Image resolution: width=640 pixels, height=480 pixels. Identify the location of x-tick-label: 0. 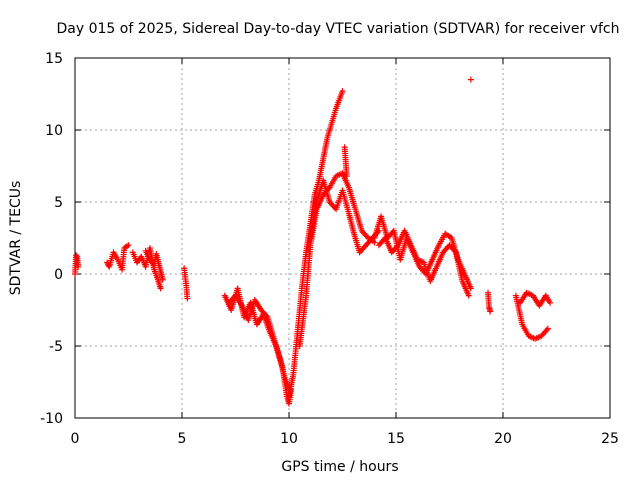
(75, 439).